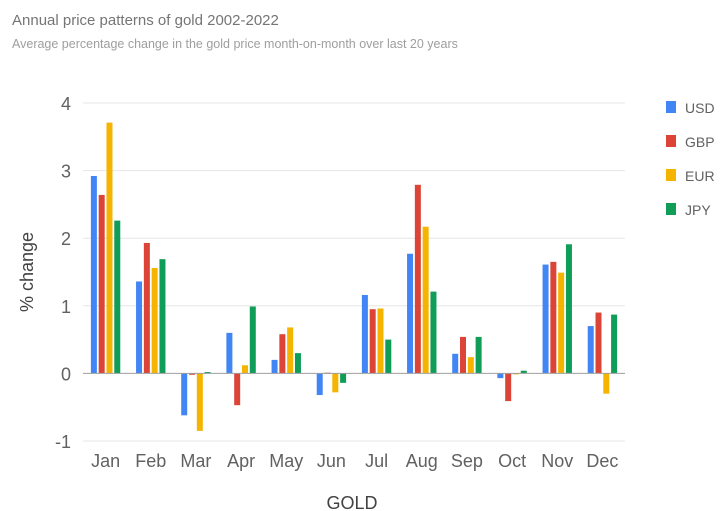  I want to click on bar-usd-jul, so click(364, 334).